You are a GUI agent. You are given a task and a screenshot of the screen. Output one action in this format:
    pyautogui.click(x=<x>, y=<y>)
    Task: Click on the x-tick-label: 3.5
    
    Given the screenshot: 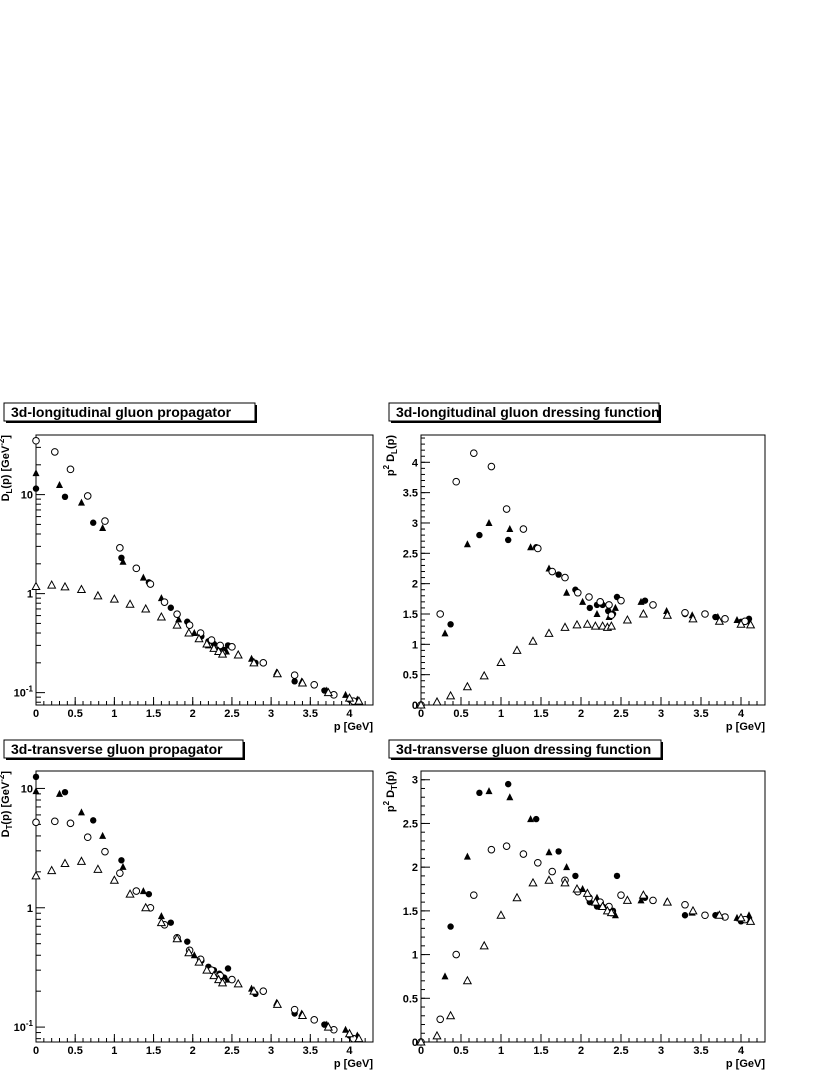 What is the action you would take?
    pyautogui.click(x=700, y=714)
    